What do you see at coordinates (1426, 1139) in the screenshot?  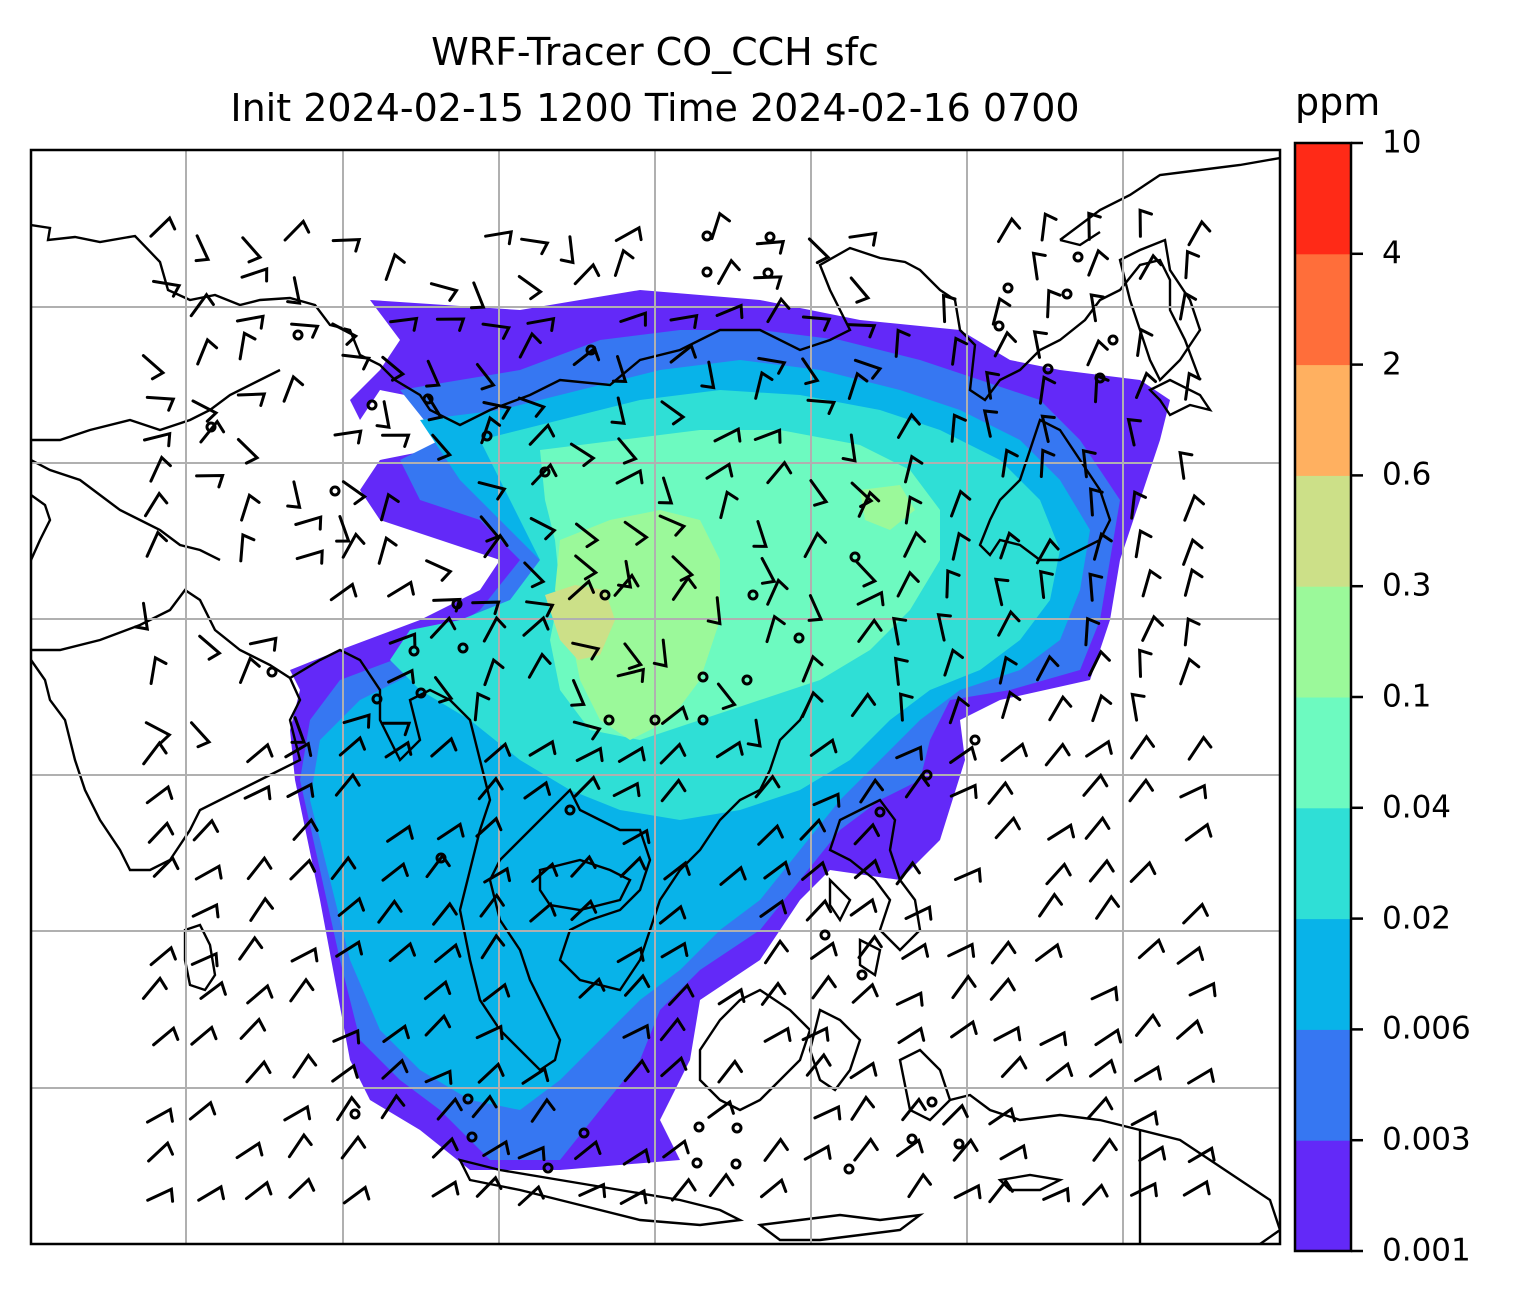 I see `colorbar-tick-label: 0.003` at bounding box center [1426, 1139].